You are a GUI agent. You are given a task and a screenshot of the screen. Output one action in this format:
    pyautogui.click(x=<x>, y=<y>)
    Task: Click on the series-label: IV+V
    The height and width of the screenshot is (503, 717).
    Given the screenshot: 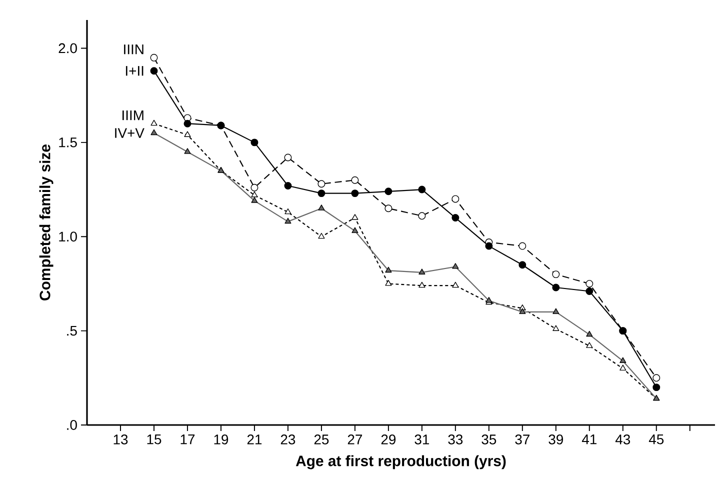 What is the action you would take?
    pyautogui.click(x=129, y=133)
    